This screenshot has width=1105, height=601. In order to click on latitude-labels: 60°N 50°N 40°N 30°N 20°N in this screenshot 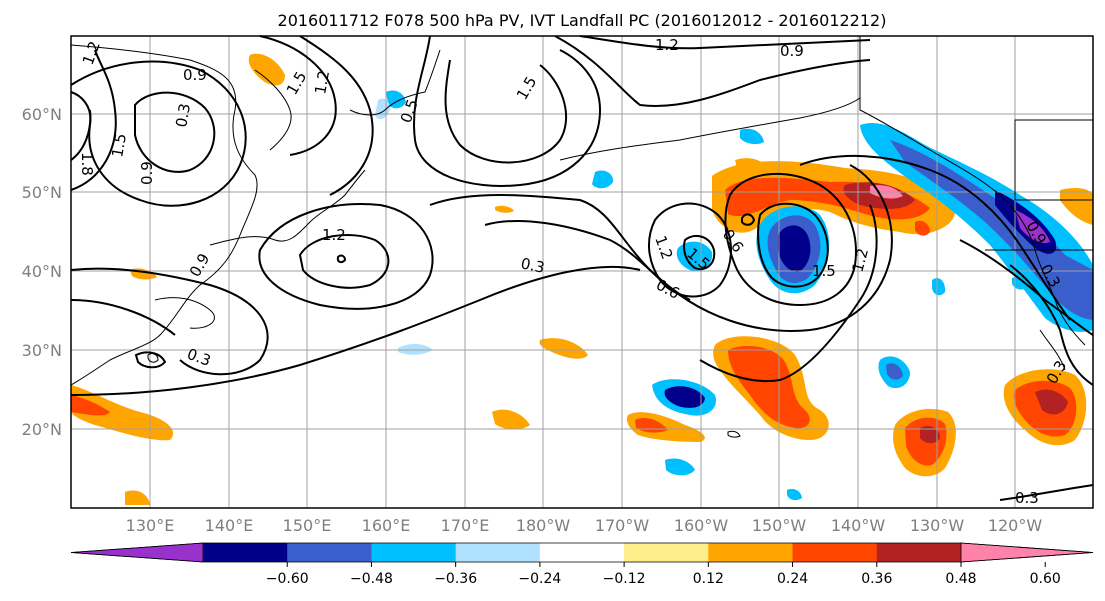, I will do `click(42, 272)`.